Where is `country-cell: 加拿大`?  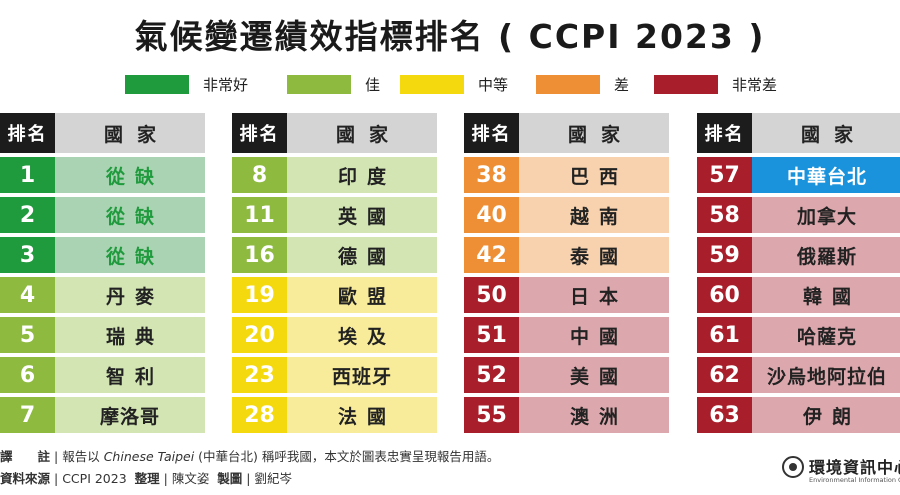 country-cell: 加拿大 is located at coordinates (826, 215).